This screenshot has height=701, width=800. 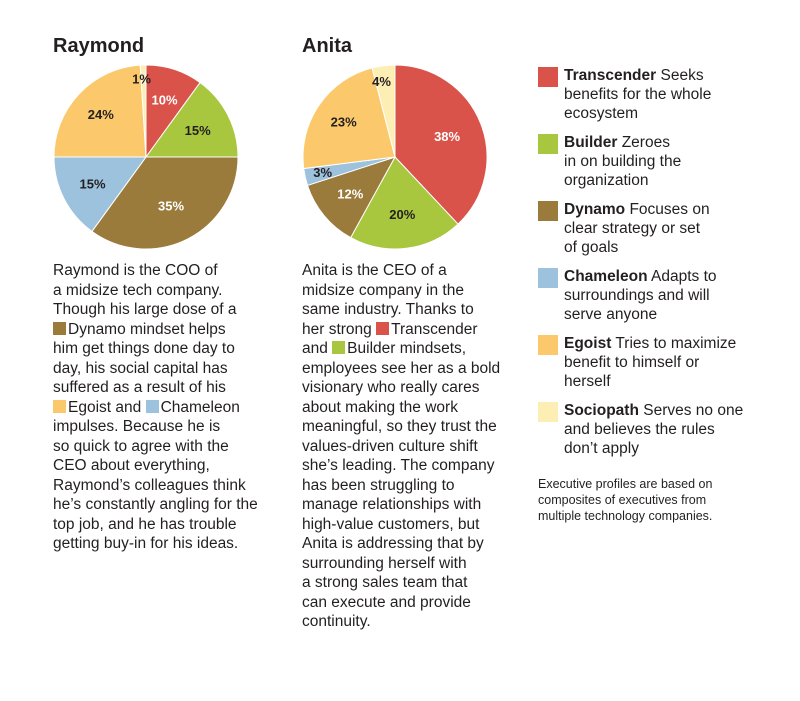 What do you see at coordinates (671, 381) in the screenshot?
I see `legend-line: herself` at bounding box center [671, 381].